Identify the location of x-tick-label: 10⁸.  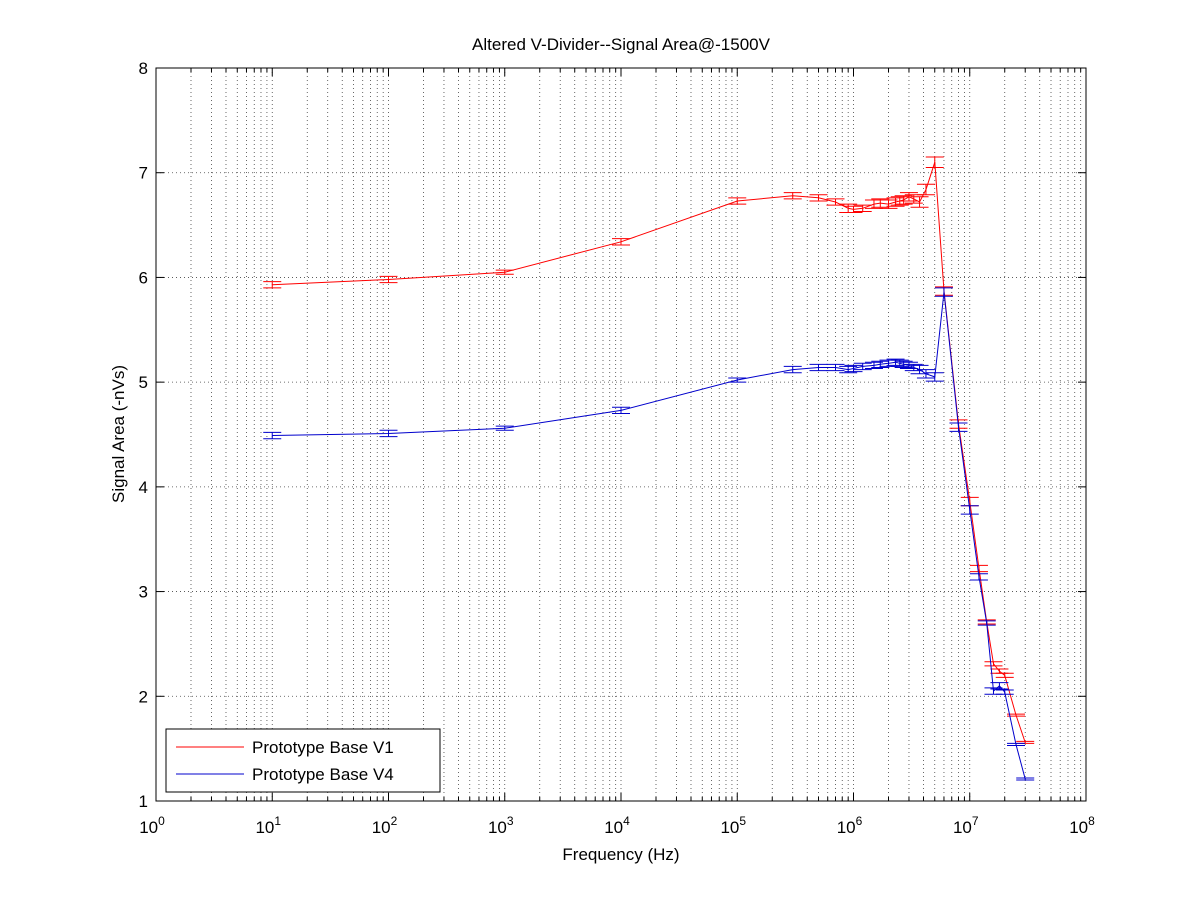
(1082, 825).